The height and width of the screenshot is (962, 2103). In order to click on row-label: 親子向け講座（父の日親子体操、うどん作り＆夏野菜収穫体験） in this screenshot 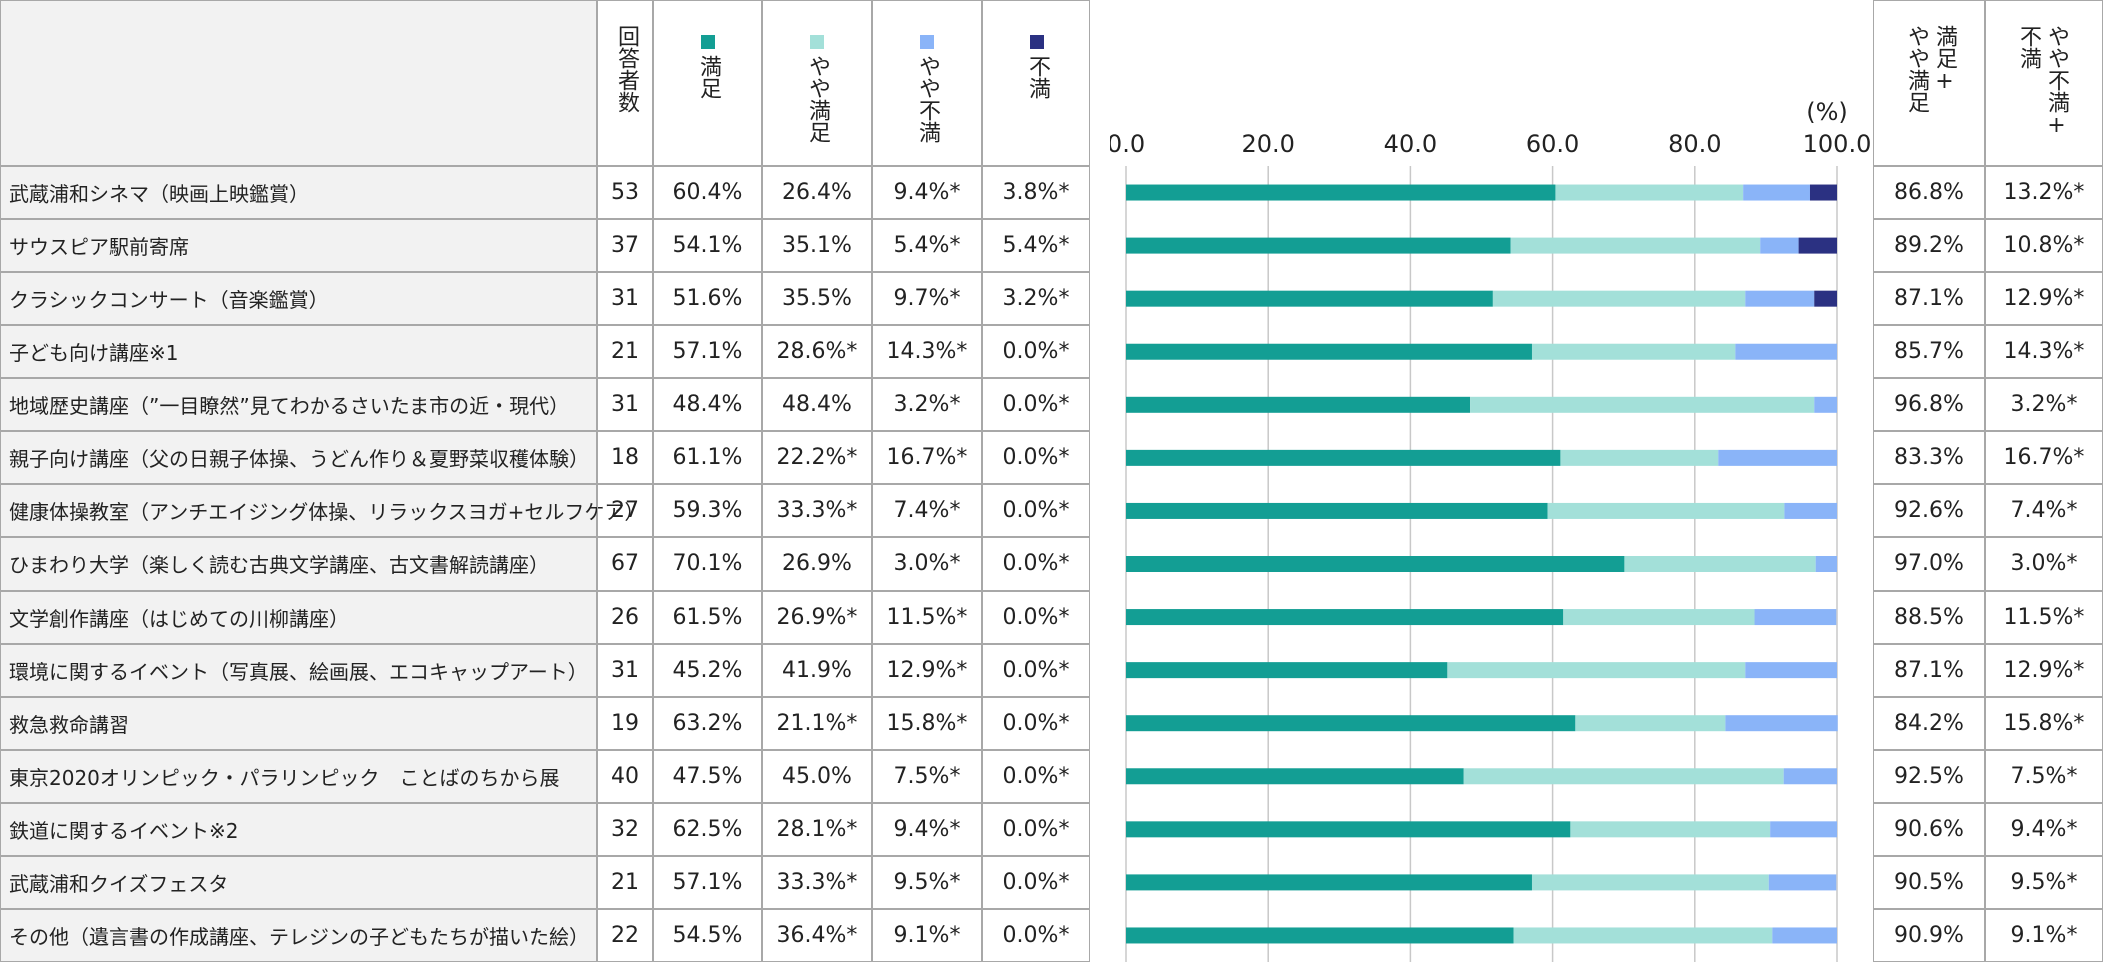, I will do `click(298, 458)`.